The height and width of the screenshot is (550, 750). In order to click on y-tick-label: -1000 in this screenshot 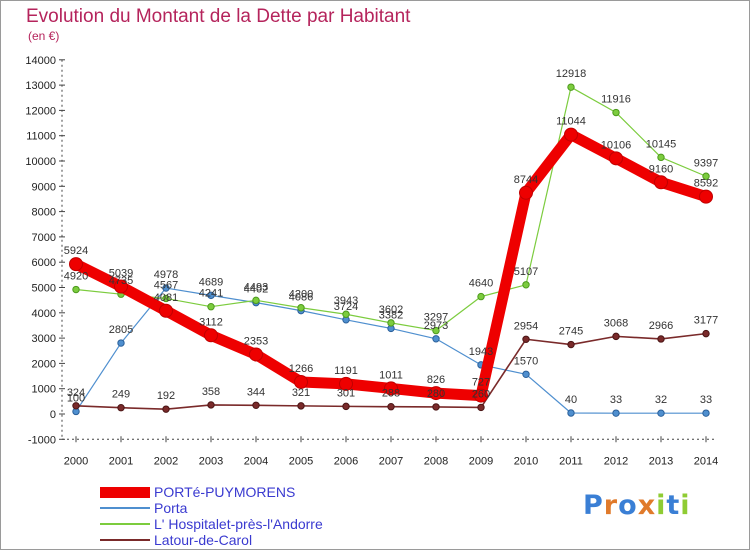, I will do `click(42, 440)`.